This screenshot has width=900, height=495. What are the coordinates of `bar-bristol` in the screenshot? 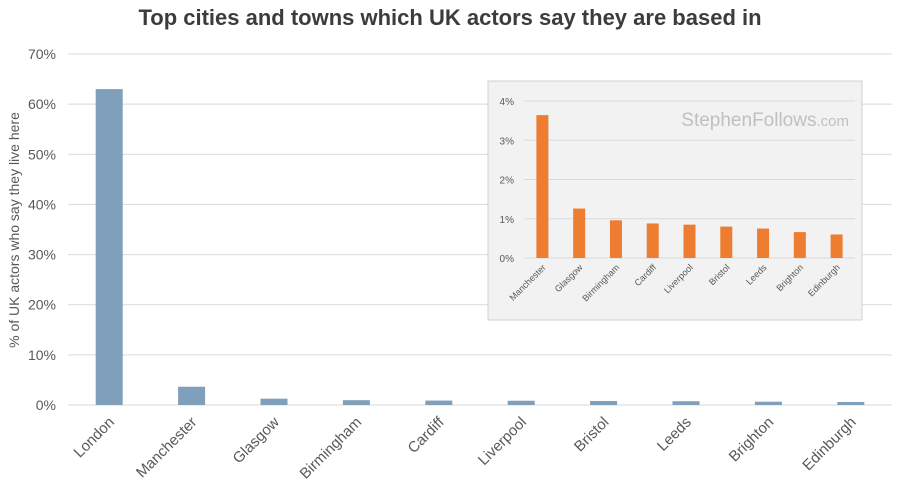 It's located at (604, 402).